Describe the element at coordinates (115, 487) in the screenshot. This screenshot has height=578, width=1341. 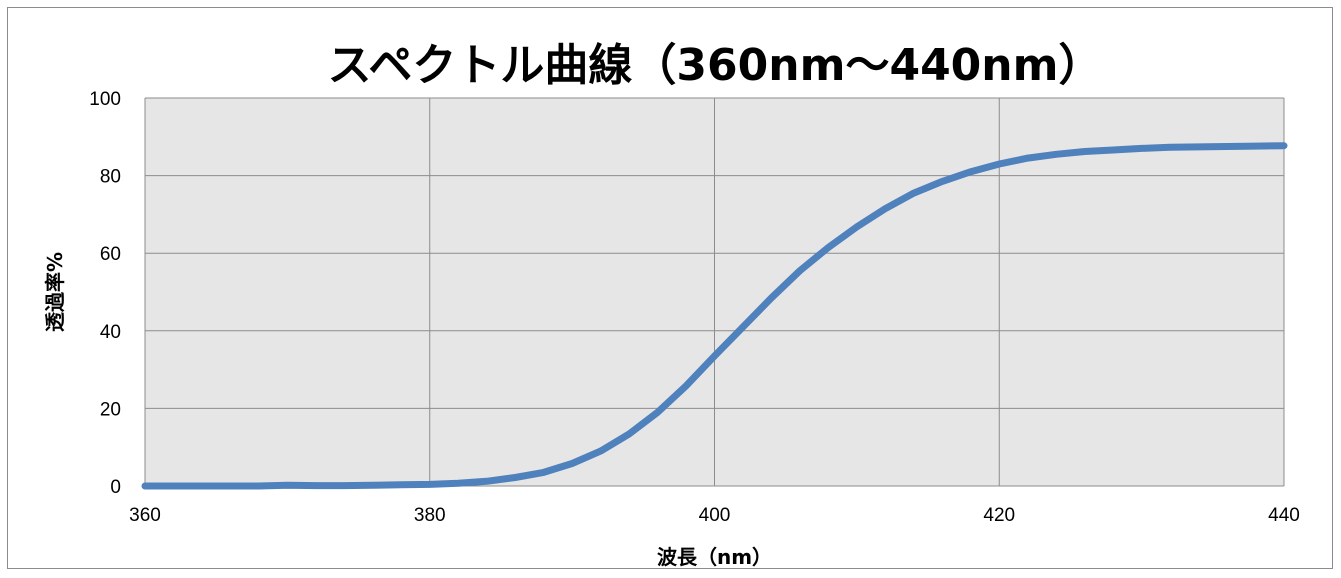
I see `y-tick-label: 0` at that location.